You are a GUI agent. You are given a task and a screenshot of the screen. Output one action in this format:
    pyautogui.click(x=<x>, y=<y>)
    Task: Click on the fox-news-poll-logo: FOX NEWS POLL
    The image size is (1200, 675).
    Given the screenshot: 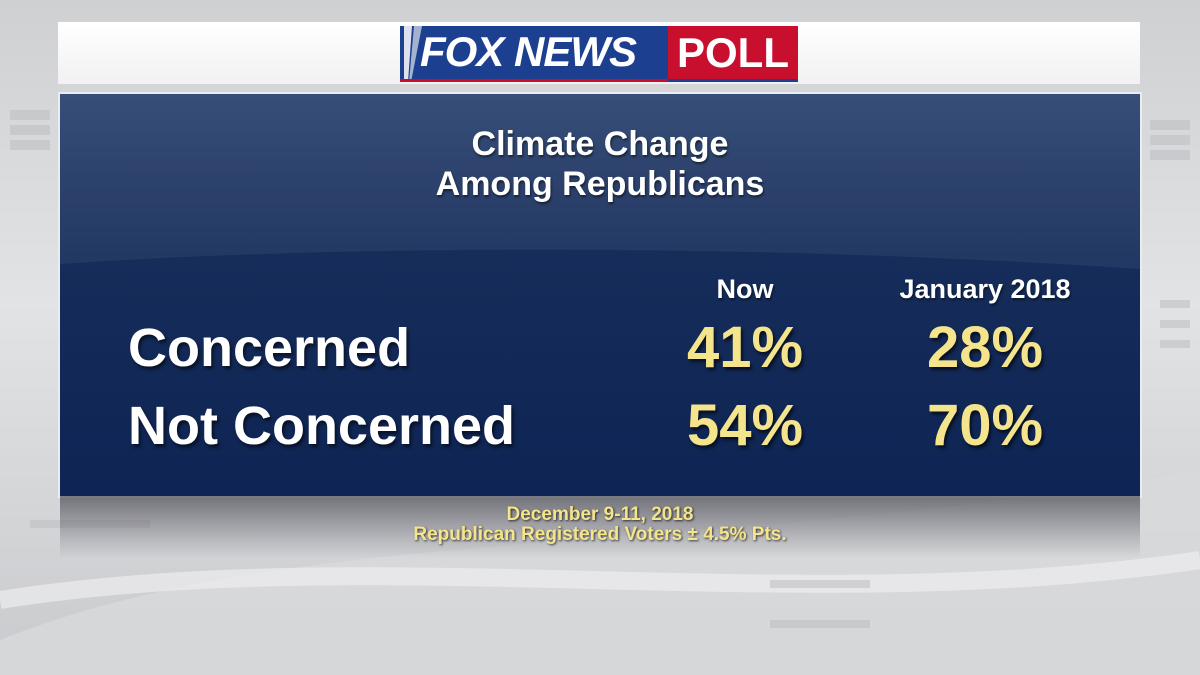 What is the action you would take?
    pyautogui.click(x=599, y=54)
    